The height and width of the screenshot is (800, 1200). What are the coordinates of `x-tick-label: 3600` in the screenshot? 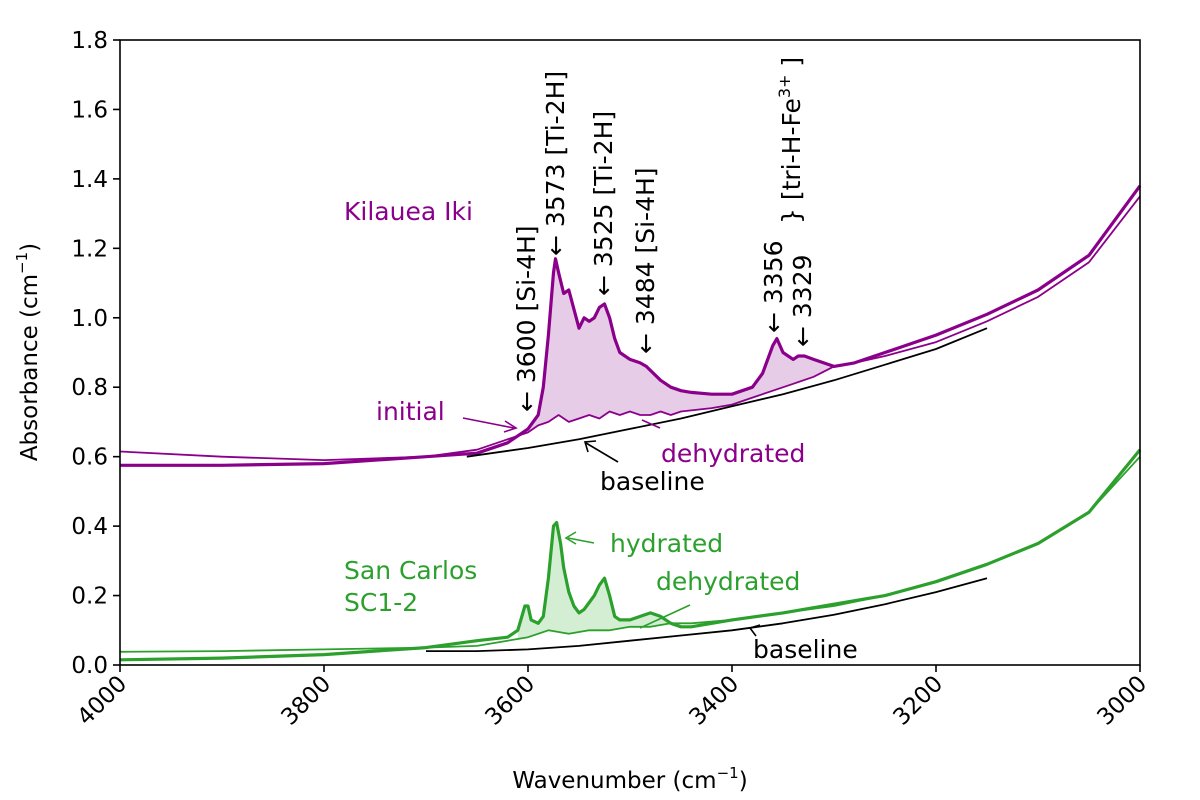 It's located at (510, 701).